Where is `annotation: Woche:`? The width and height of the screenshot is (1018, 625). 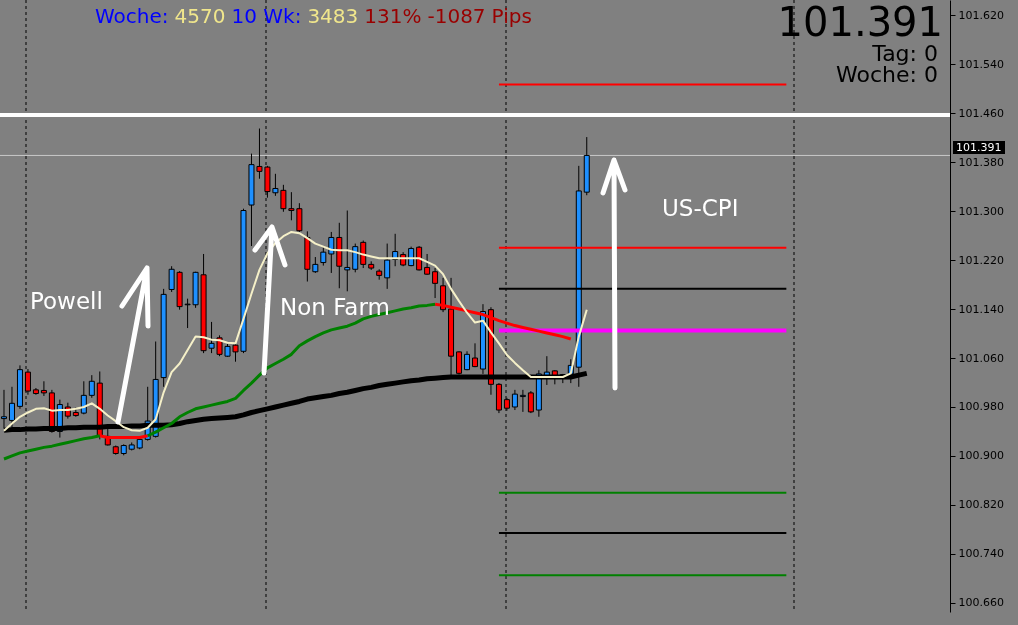 annotation: Woche: is located at coordinates (132, 16).